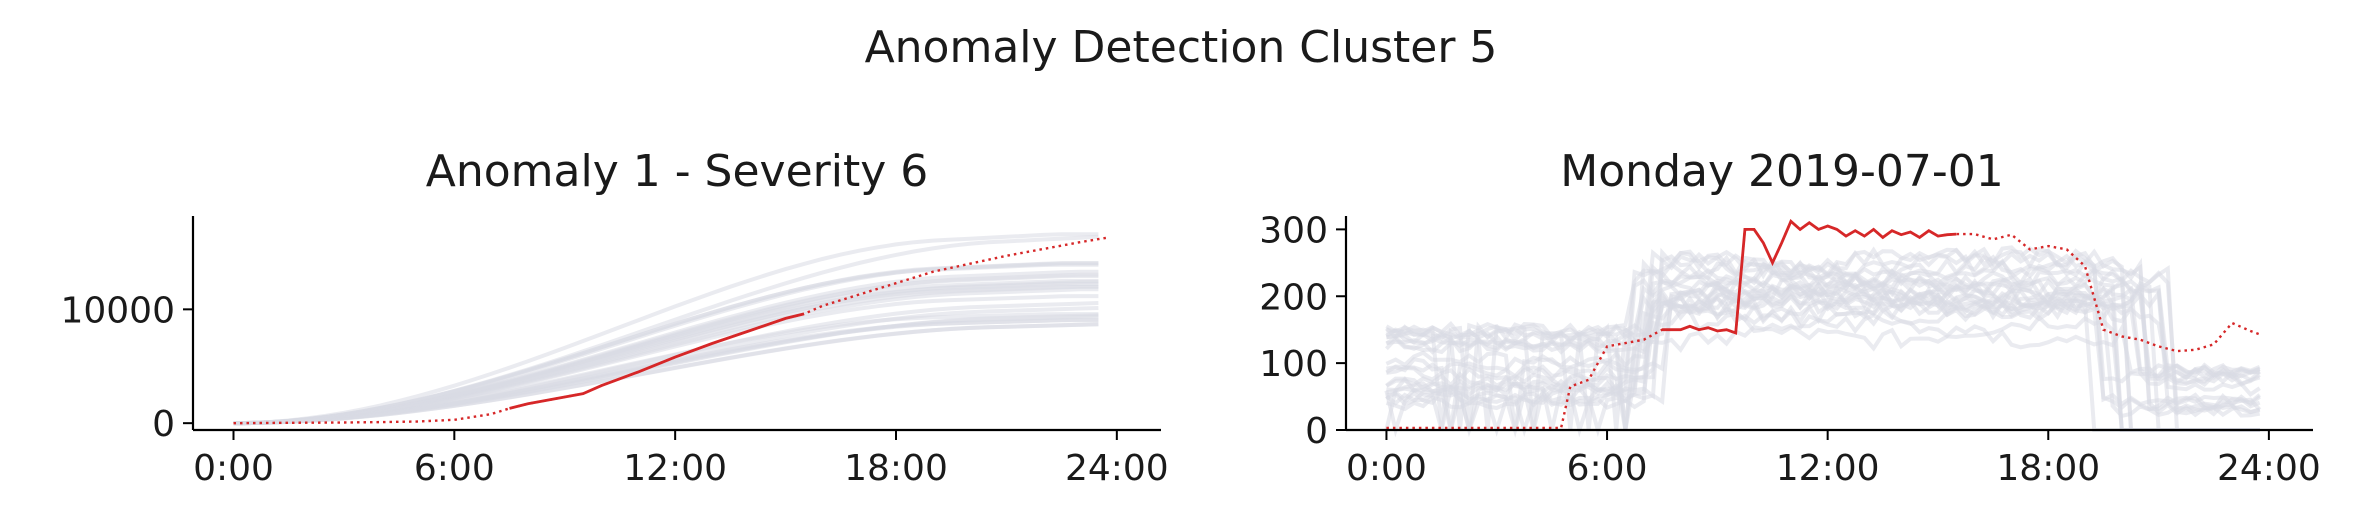 Image resolution: width=2364 pixels, height=531 pixels. Describe the element at coordinates (1293, 230) in the screenshot. I see `y-tick-label: 300` at that location.